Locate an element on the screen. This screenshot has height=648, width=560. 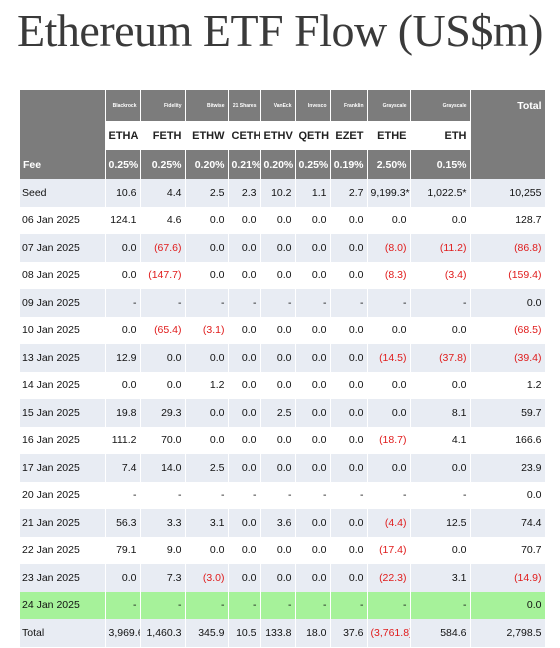
flow-cell: 29.3 is located at coordinates (163, 413).